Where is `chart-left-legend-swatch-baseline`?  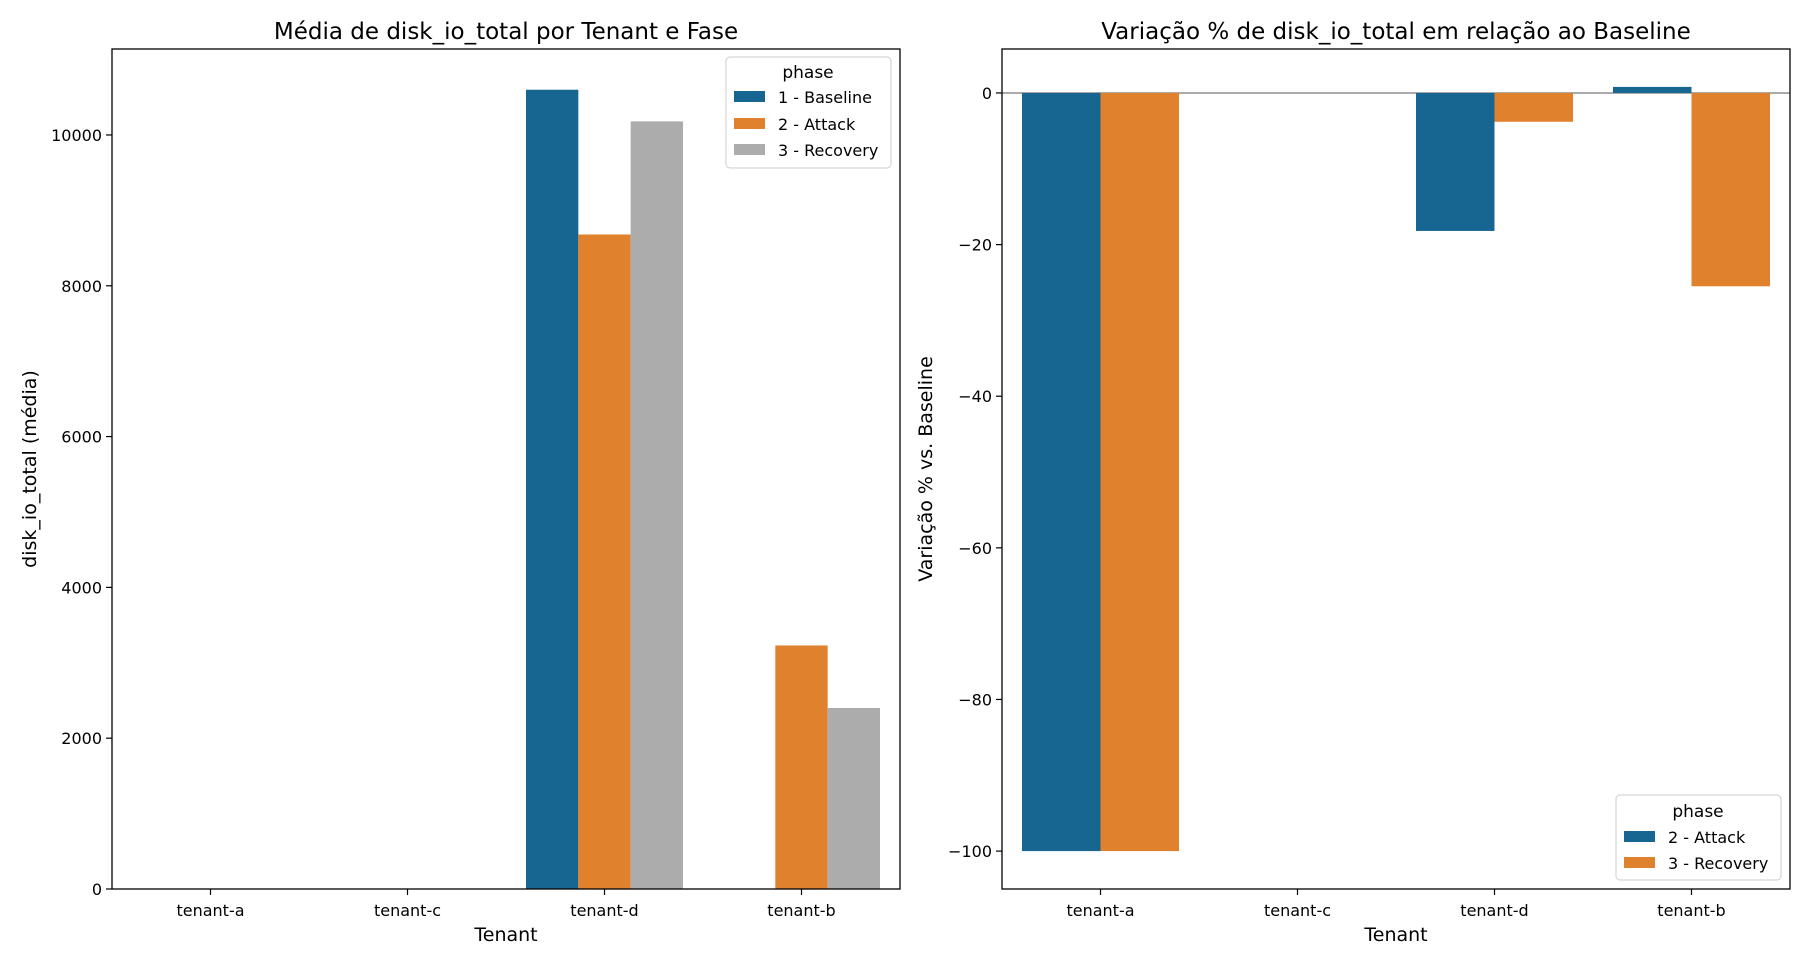 chart-left-legend-swatch-baseline is located at coordinates (749, 96).